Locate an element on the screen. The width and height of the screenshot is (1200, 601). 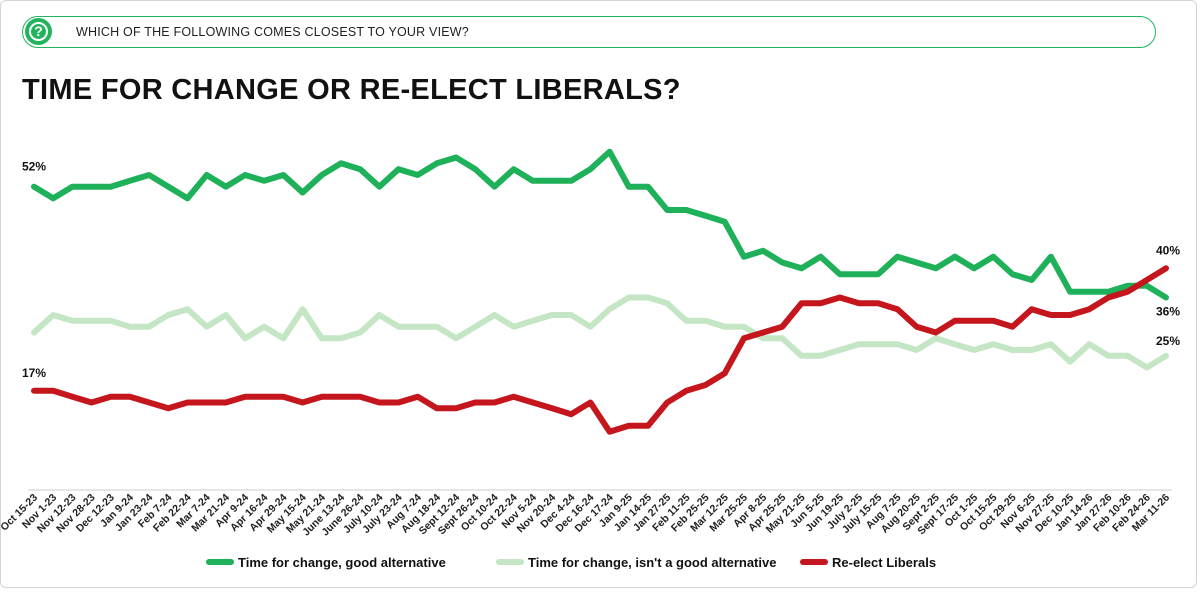
question-icon-glyph: ? is located at coordinates (38, 31).